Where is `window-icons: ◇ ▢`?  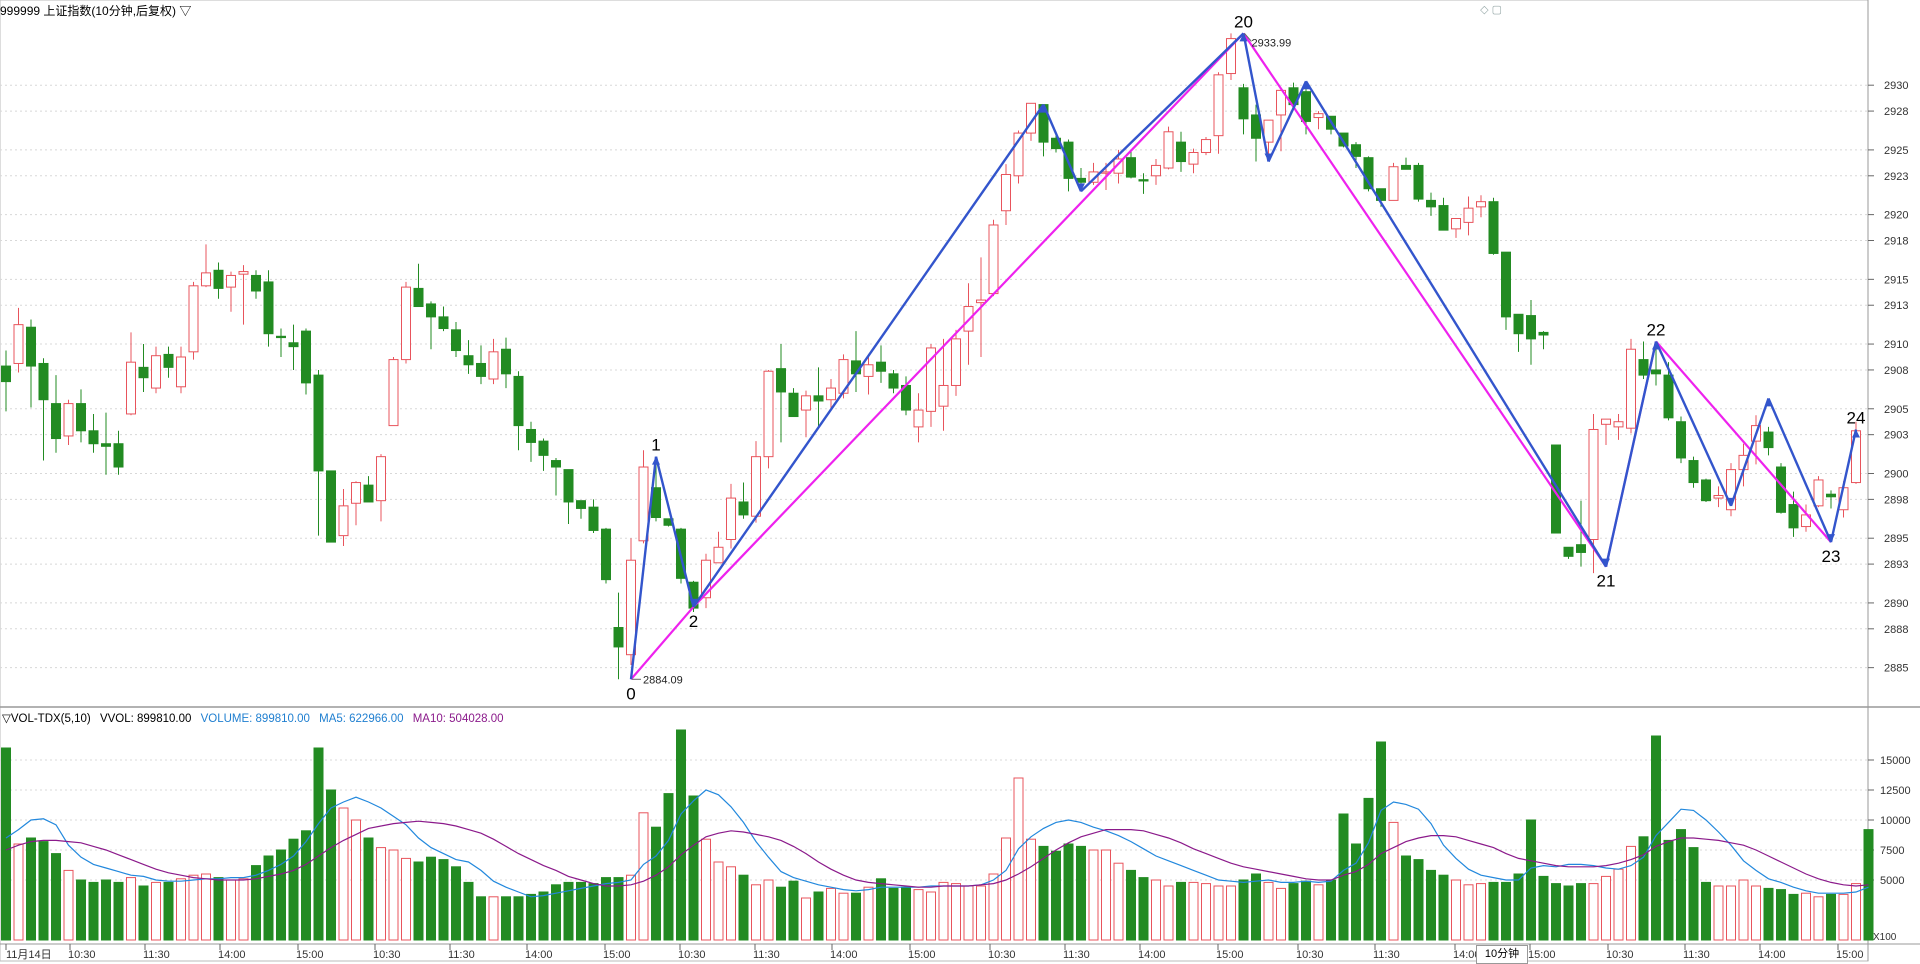
window-icons: ◇ ▢ is located at coordinates (1491, 10).